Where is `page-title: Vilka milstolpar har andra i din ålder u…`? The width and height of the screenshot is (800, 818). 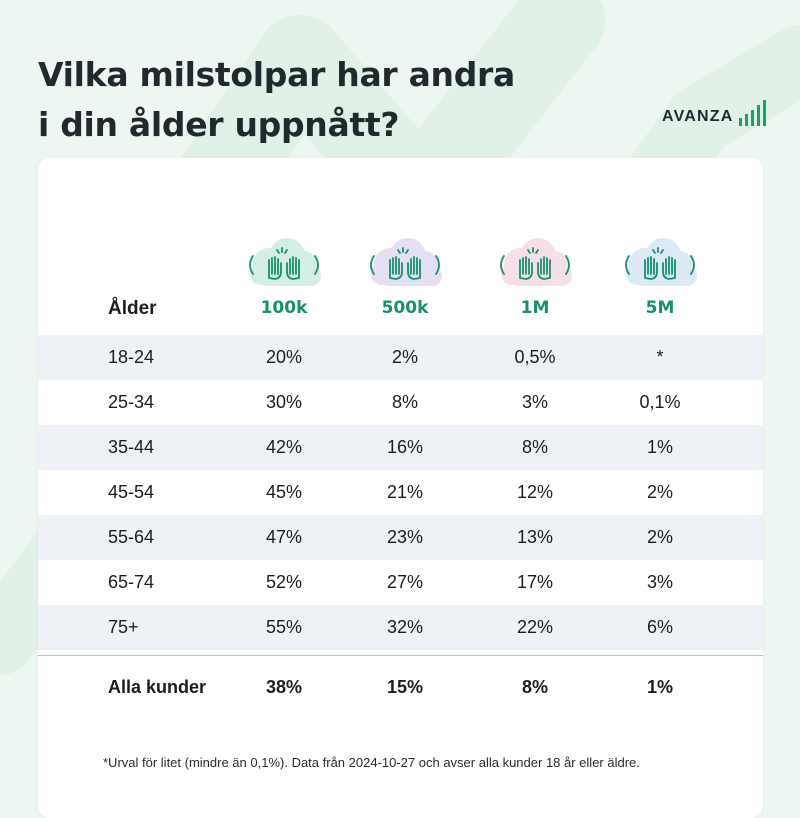 page-title: Vilka milstolpar har andra i din ålder u… is located at coordinates (276, 100).